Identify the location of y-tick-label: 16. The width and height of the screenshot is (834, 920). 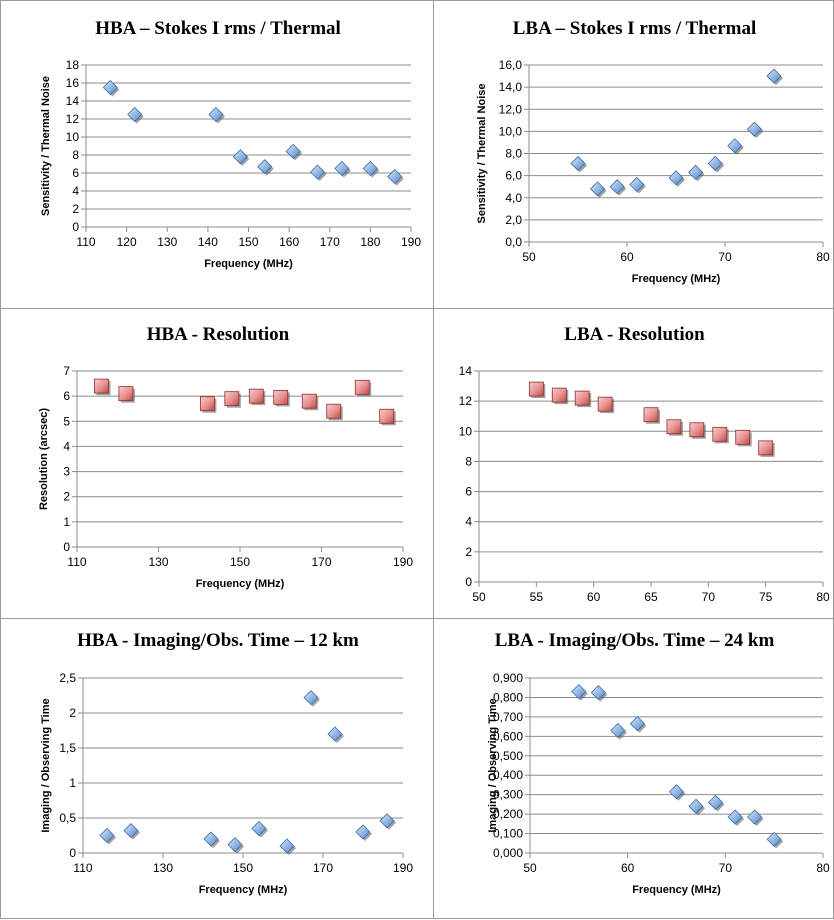
(73, 83).